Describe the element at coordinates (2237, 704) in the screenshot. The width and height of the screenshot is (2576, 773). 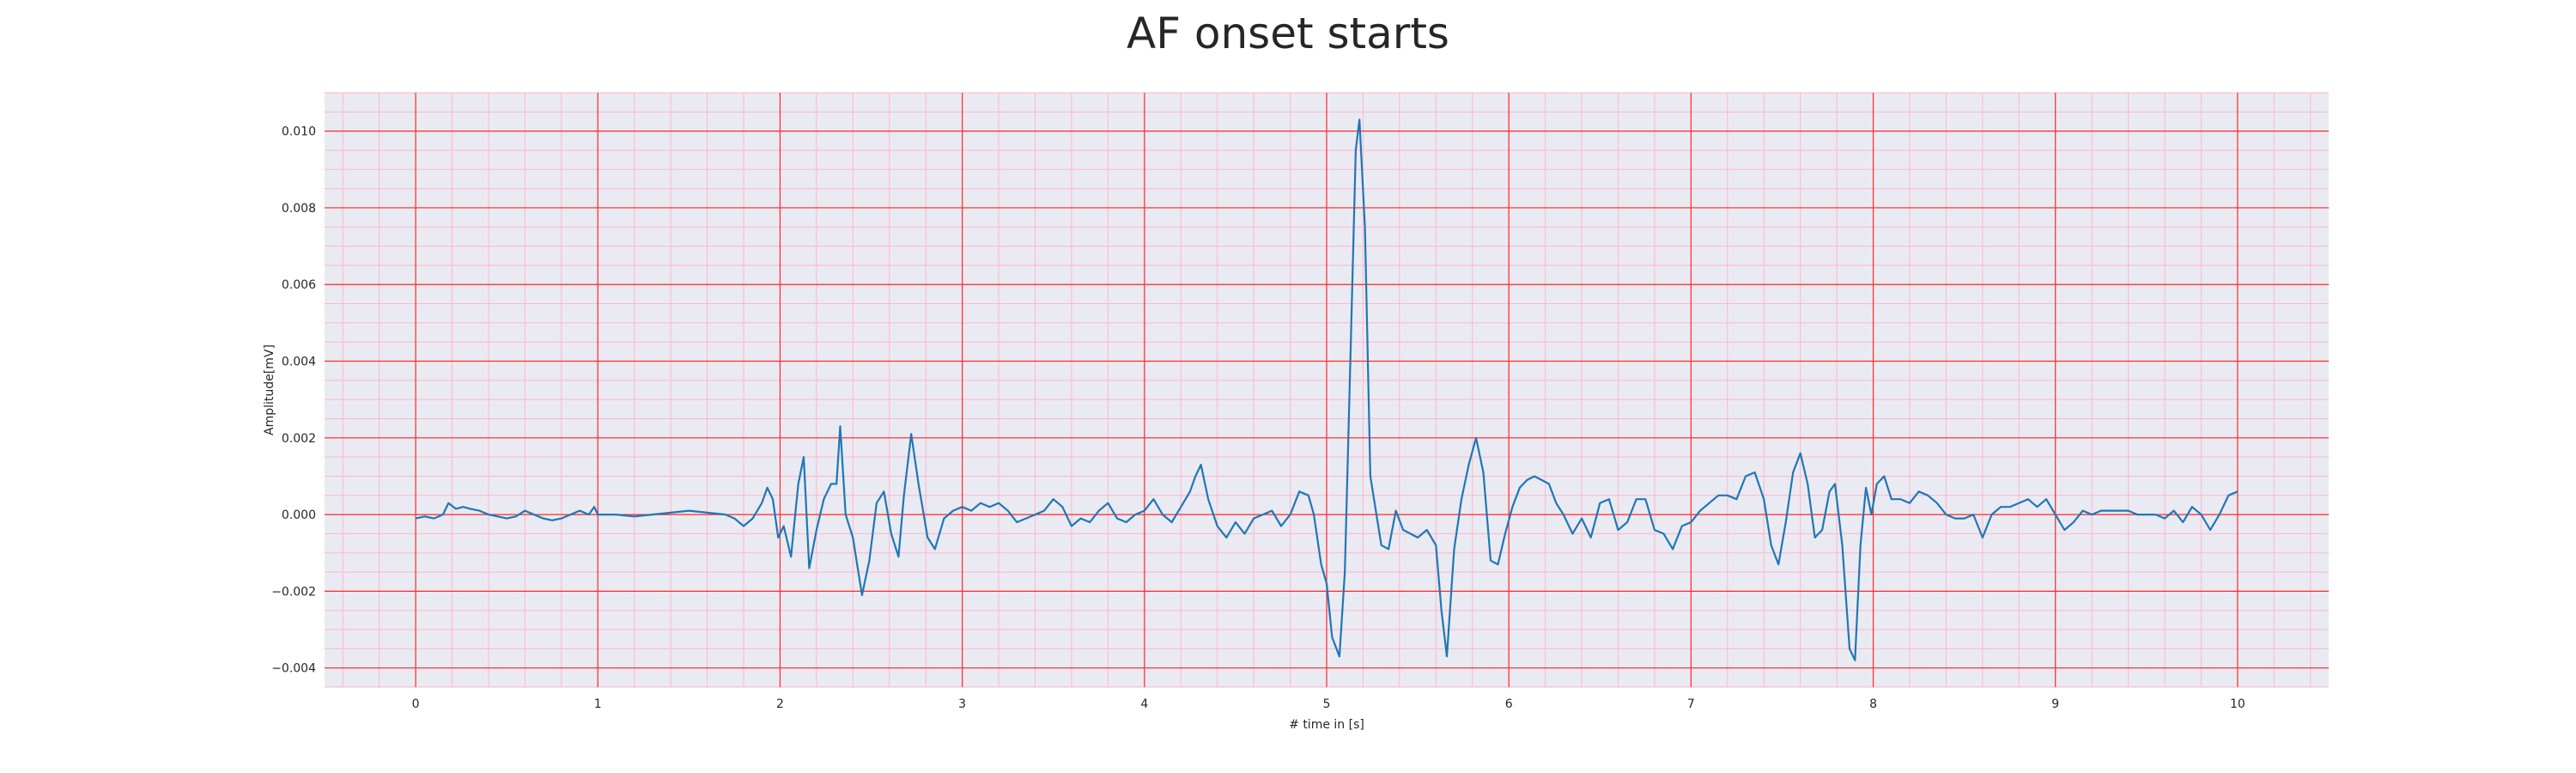
I see `x-tick-label: 10` at that location.